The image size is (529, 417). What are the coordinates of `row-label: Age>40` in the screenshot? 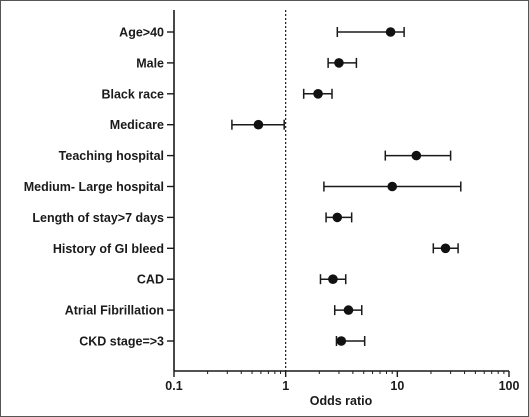 It's located at (141, 33).